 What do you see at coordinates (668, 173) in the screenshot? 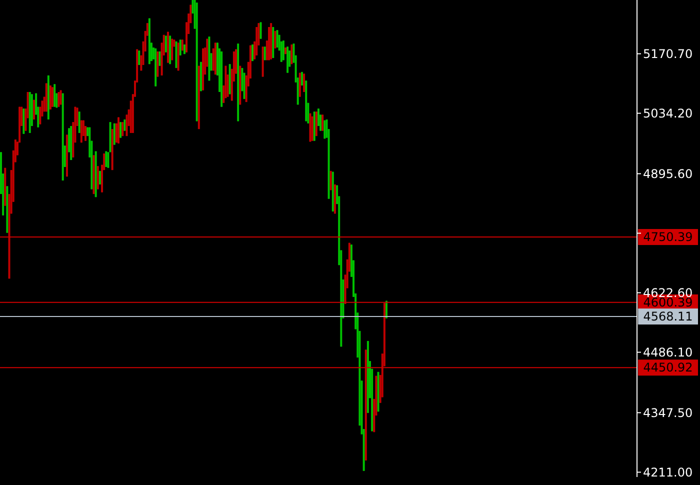
I see `y-tick-label: 4895.60` at bounding box center [668, 173].